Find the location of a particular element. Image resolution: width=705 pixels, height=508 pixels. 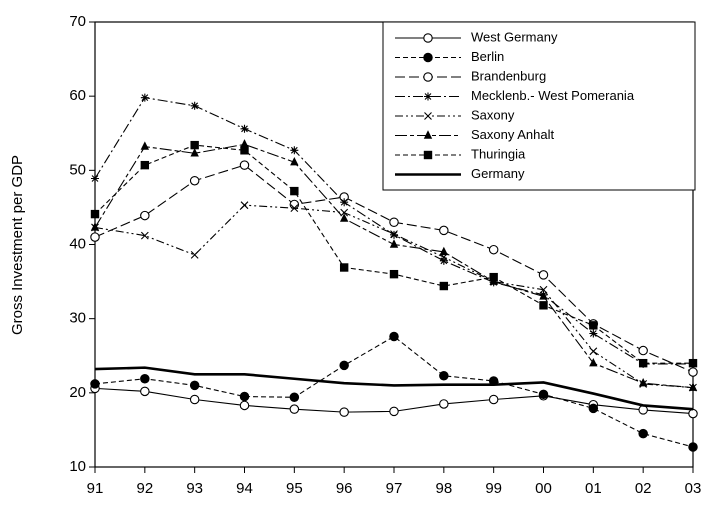

y-tick-label: 50 is located at coordinates (77, 169).